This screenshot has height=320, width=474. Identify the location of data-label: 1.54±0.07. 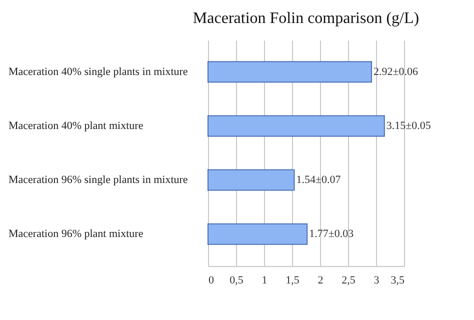
(319, 180).